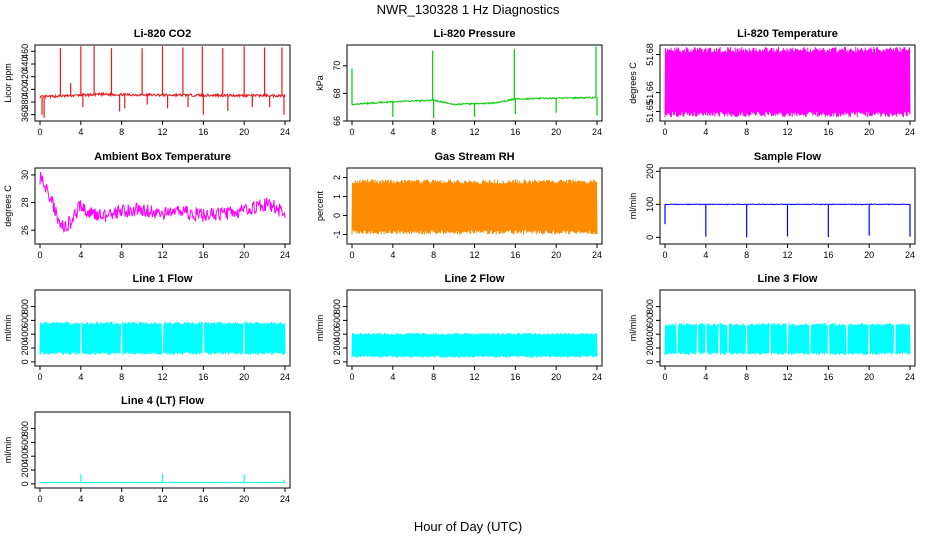 The image size is (936, 540). I want to click on y-axis-label: kPa, so click(320, 83).